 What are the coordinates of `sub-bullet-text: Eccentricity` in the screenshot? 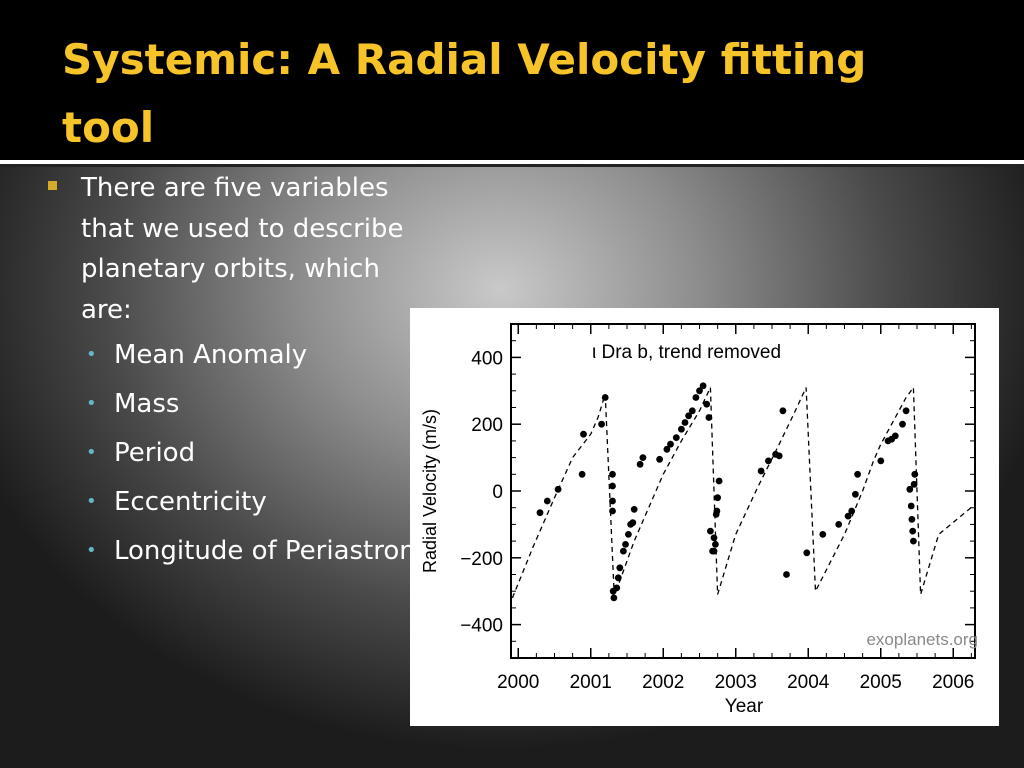 It's located at (190, 502).